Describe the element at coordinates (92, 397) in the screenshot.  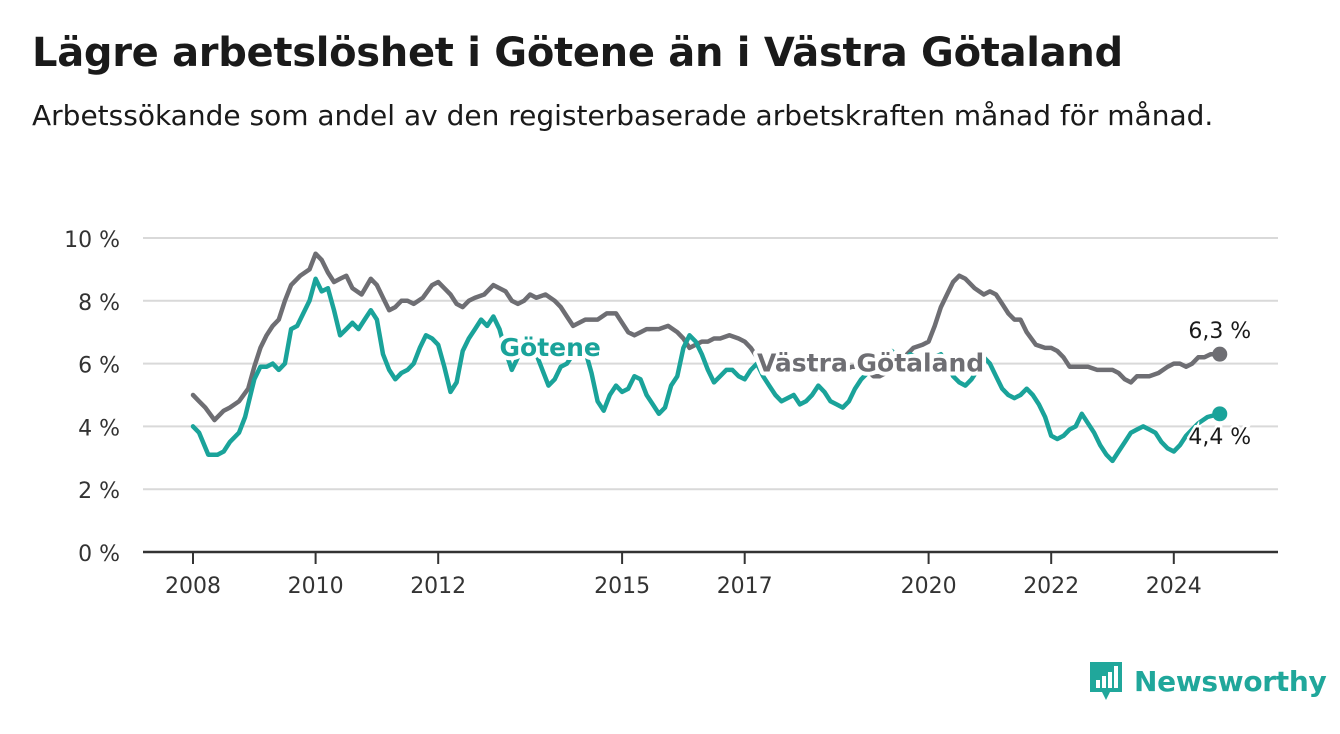
I see `y-axis-ticks: 0 % 2 % 4 % 6 % 8 % 10 %` at that location.